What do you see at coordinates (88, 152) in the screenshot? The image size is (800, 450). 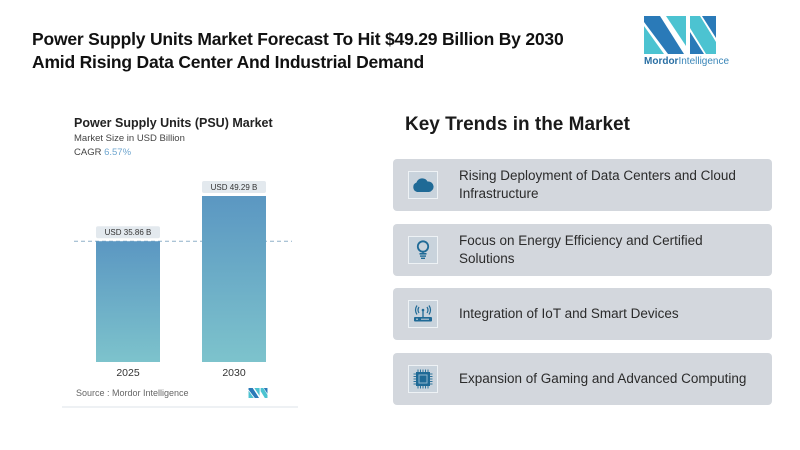 I see `cagr-label: CAGR` at bounding box center [88, 152].